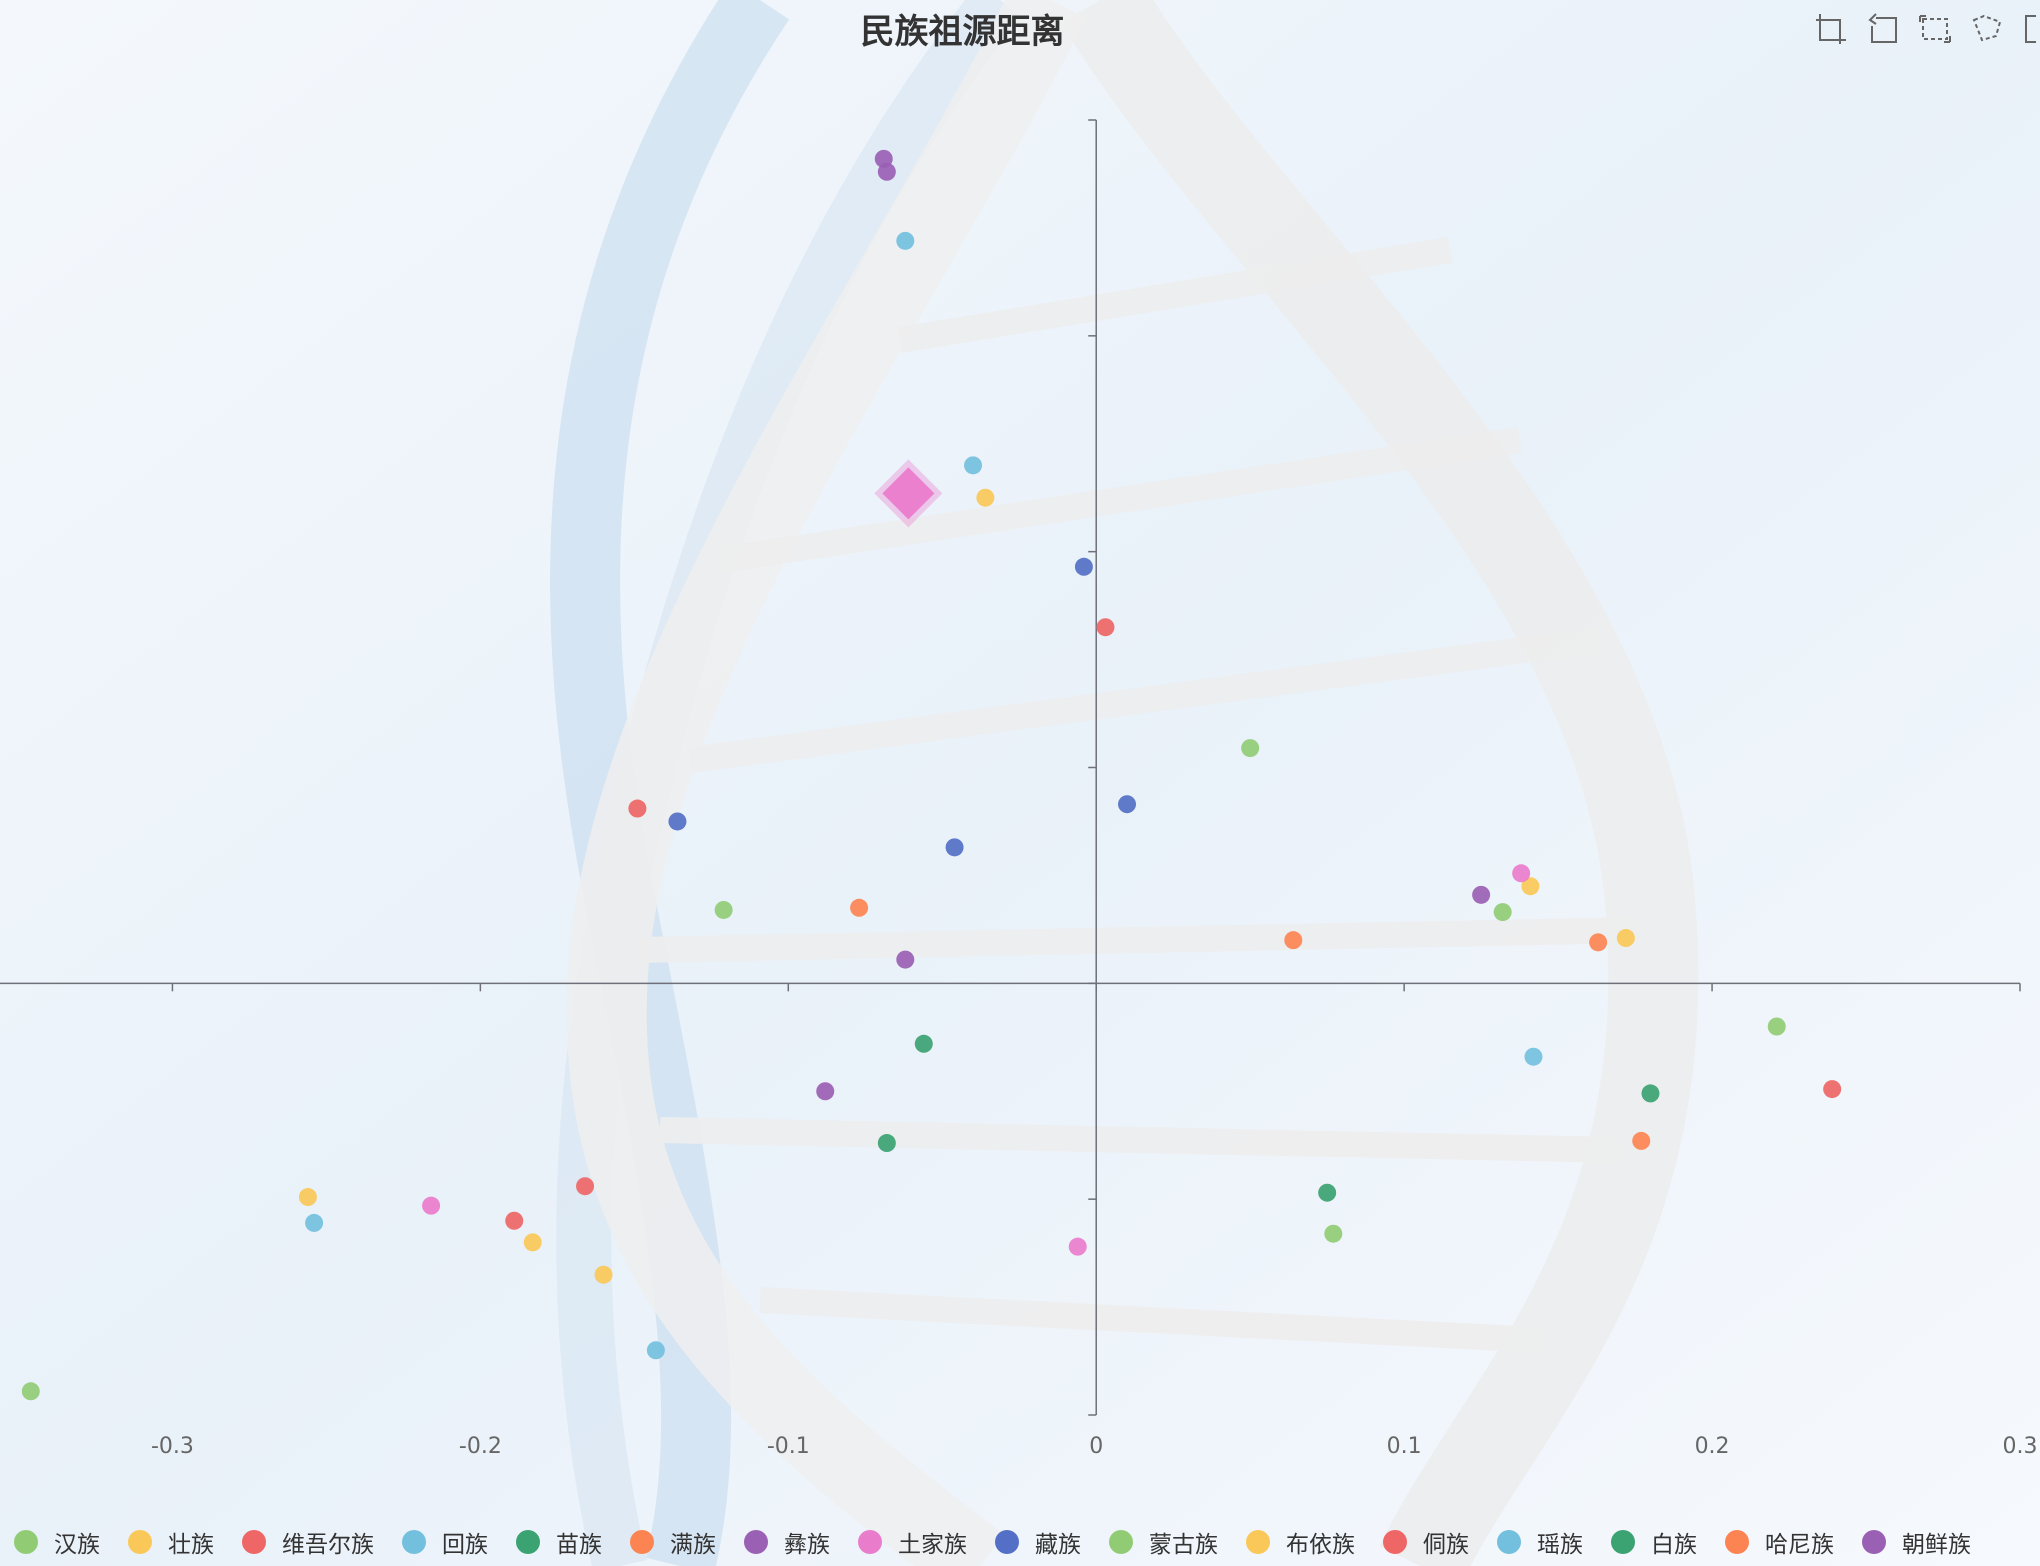  What do you see at coordinates (1560, 1545) in the screenshot?
I see `legend-label: 瑶族` at bounding box center [1560, 1545].